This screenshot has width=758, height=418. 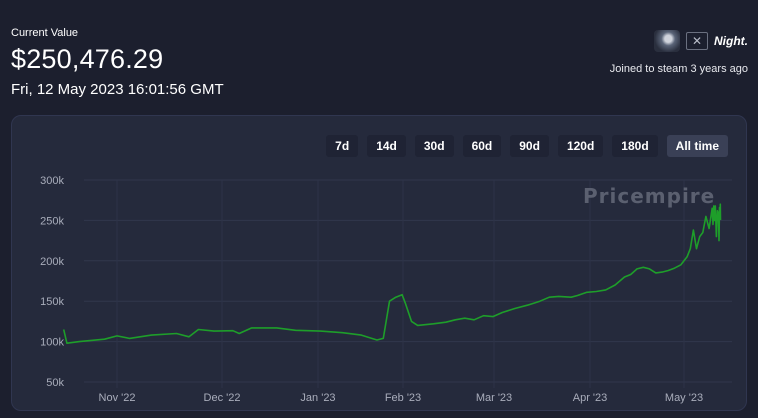 I want to click on range-button-all-time: All time, so click(x=697, y=146).